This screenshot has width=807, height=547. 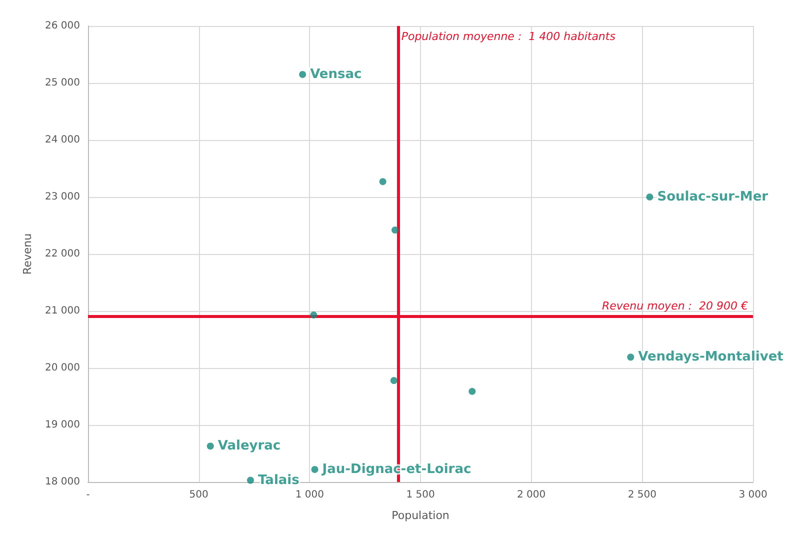 What do you see at coordinates (62, 482) in the screenshot?
I see `y-tick-label: 18 000` at bounding box center [62, 482].